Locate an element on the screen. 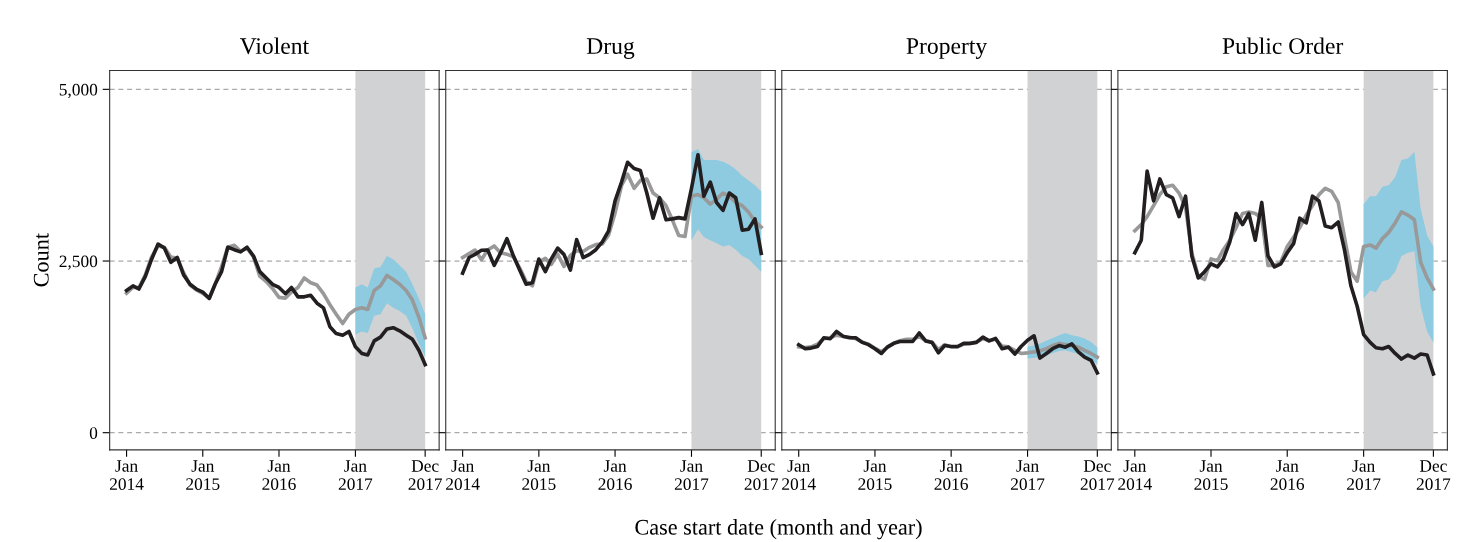  chart-title: Public Order is located at coordinates (1283, 46).